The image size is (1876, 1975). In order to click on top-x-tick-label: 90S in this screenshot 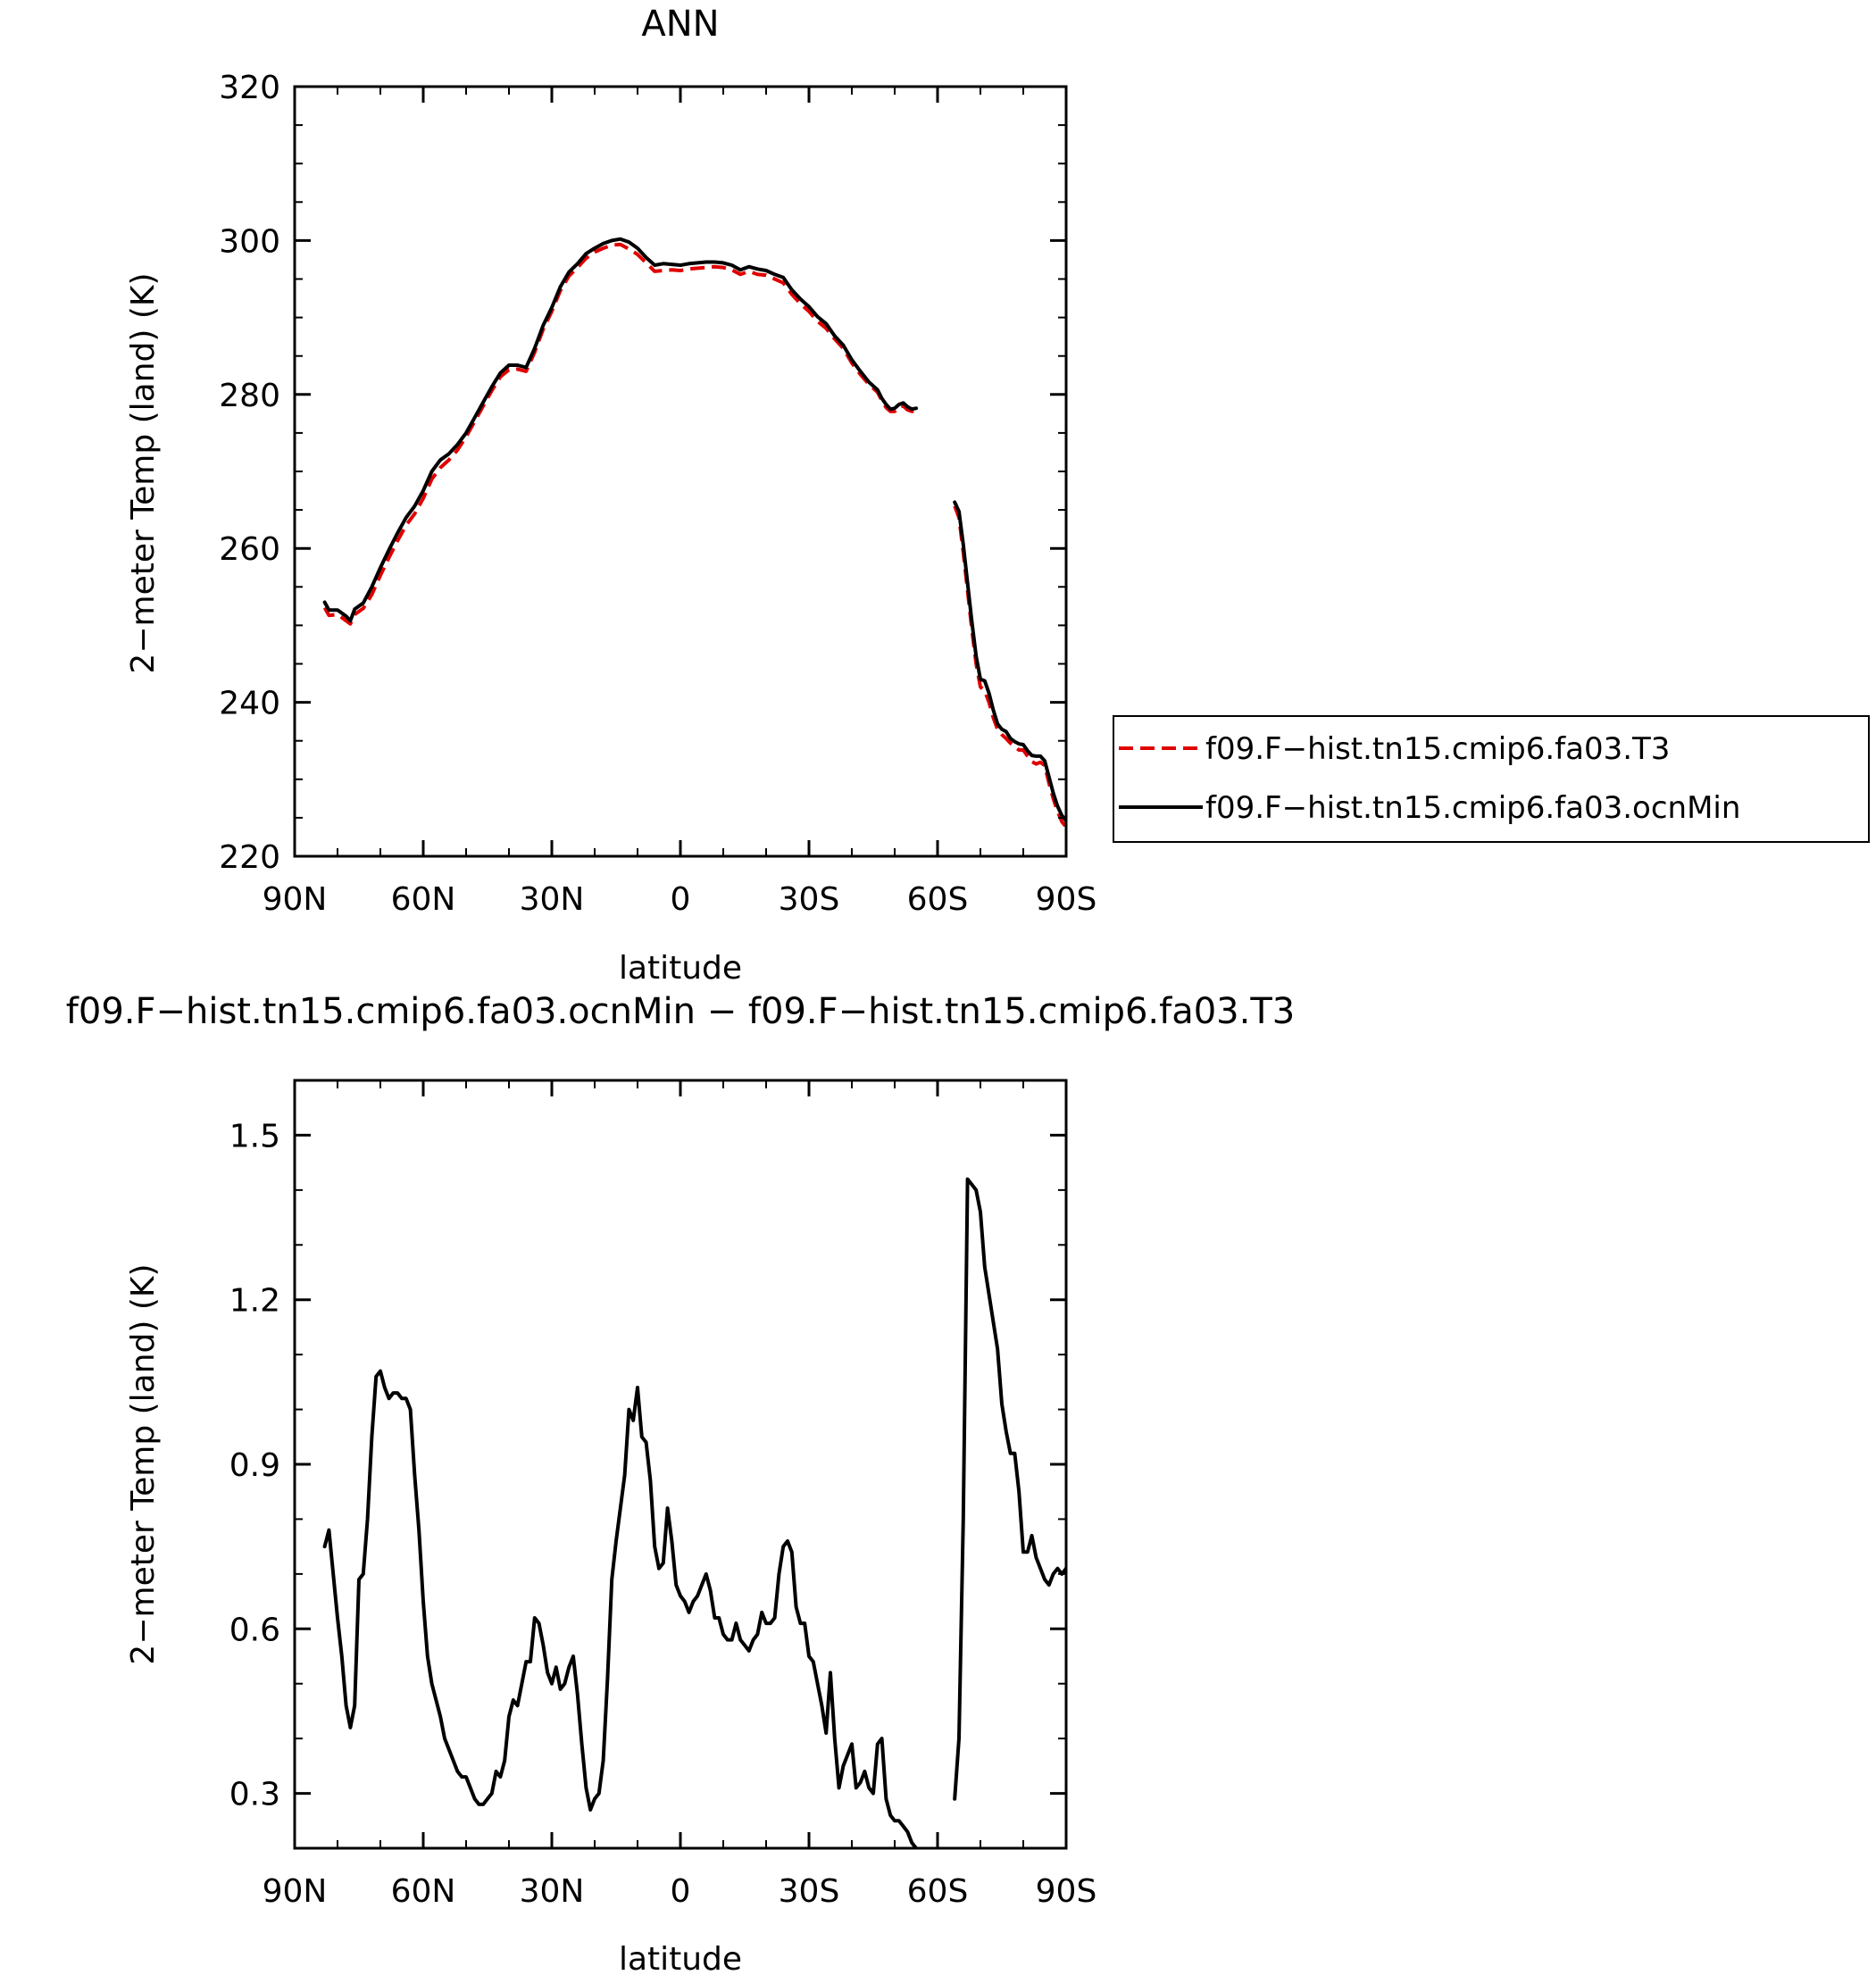, I will do `click(1066, 900)`.